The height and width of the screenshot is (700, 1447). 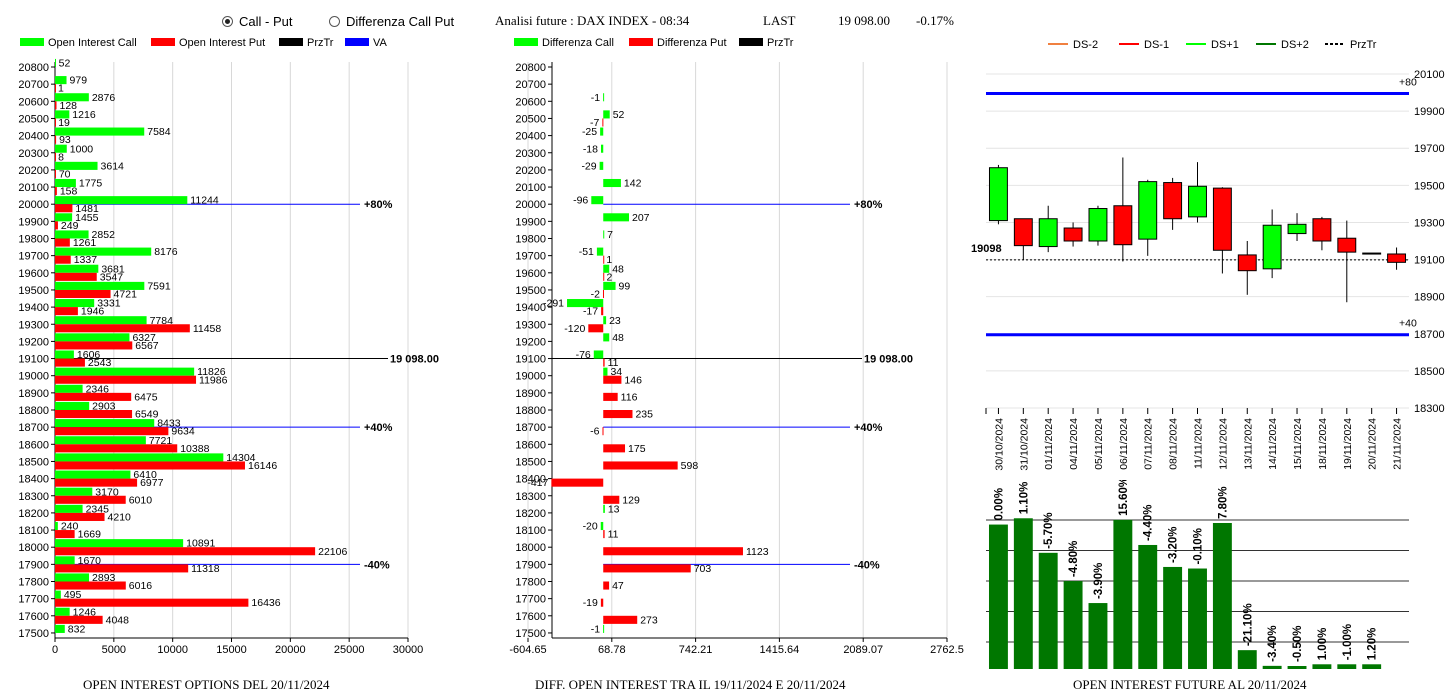 What do you see at coordinates (530, 634) in the screenshot?
I see `y-tick-label: 17500` at bounding box center [530, 634].